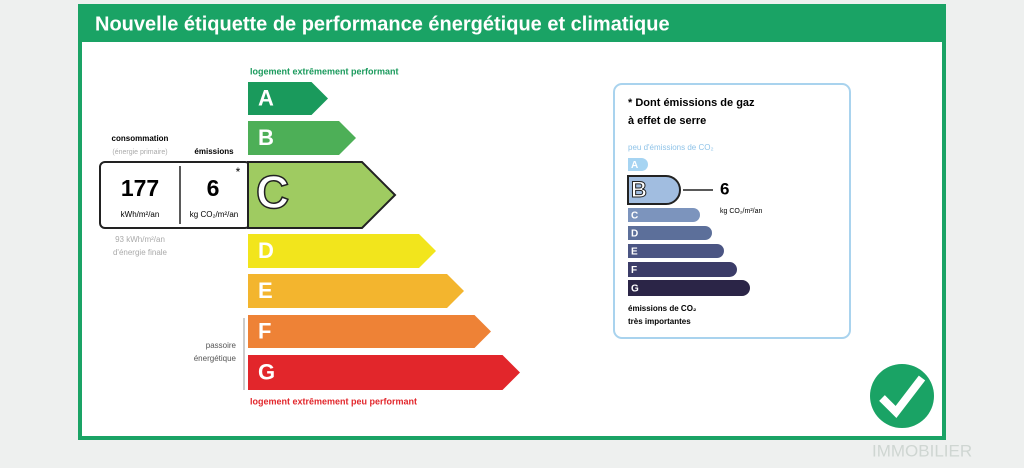  Describe the element at coordinates (691, 103) in the screenshot. I see `ghg-title: * Dont émissions de gaz` at that location.